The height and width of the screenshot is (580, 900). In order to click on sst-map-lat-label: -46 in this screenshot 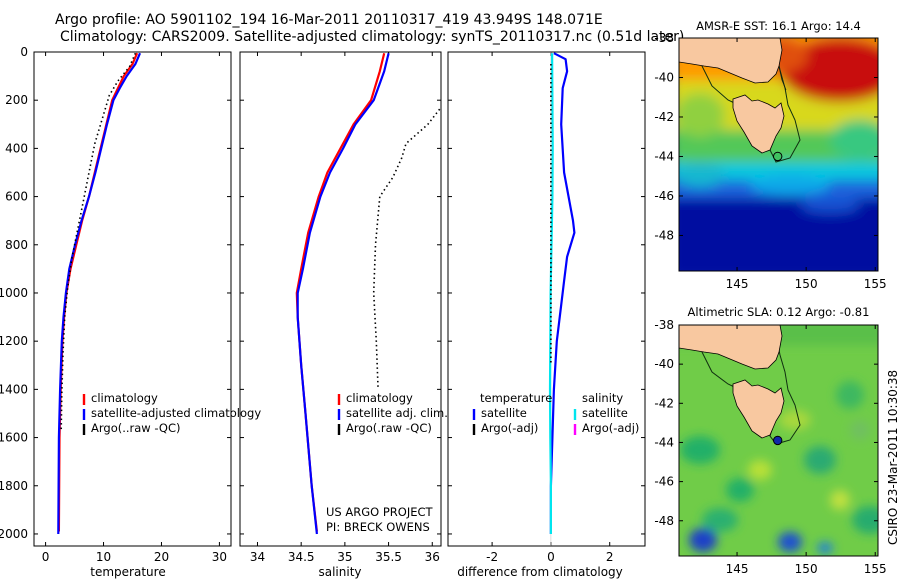, I will do `click(664, 196)`.